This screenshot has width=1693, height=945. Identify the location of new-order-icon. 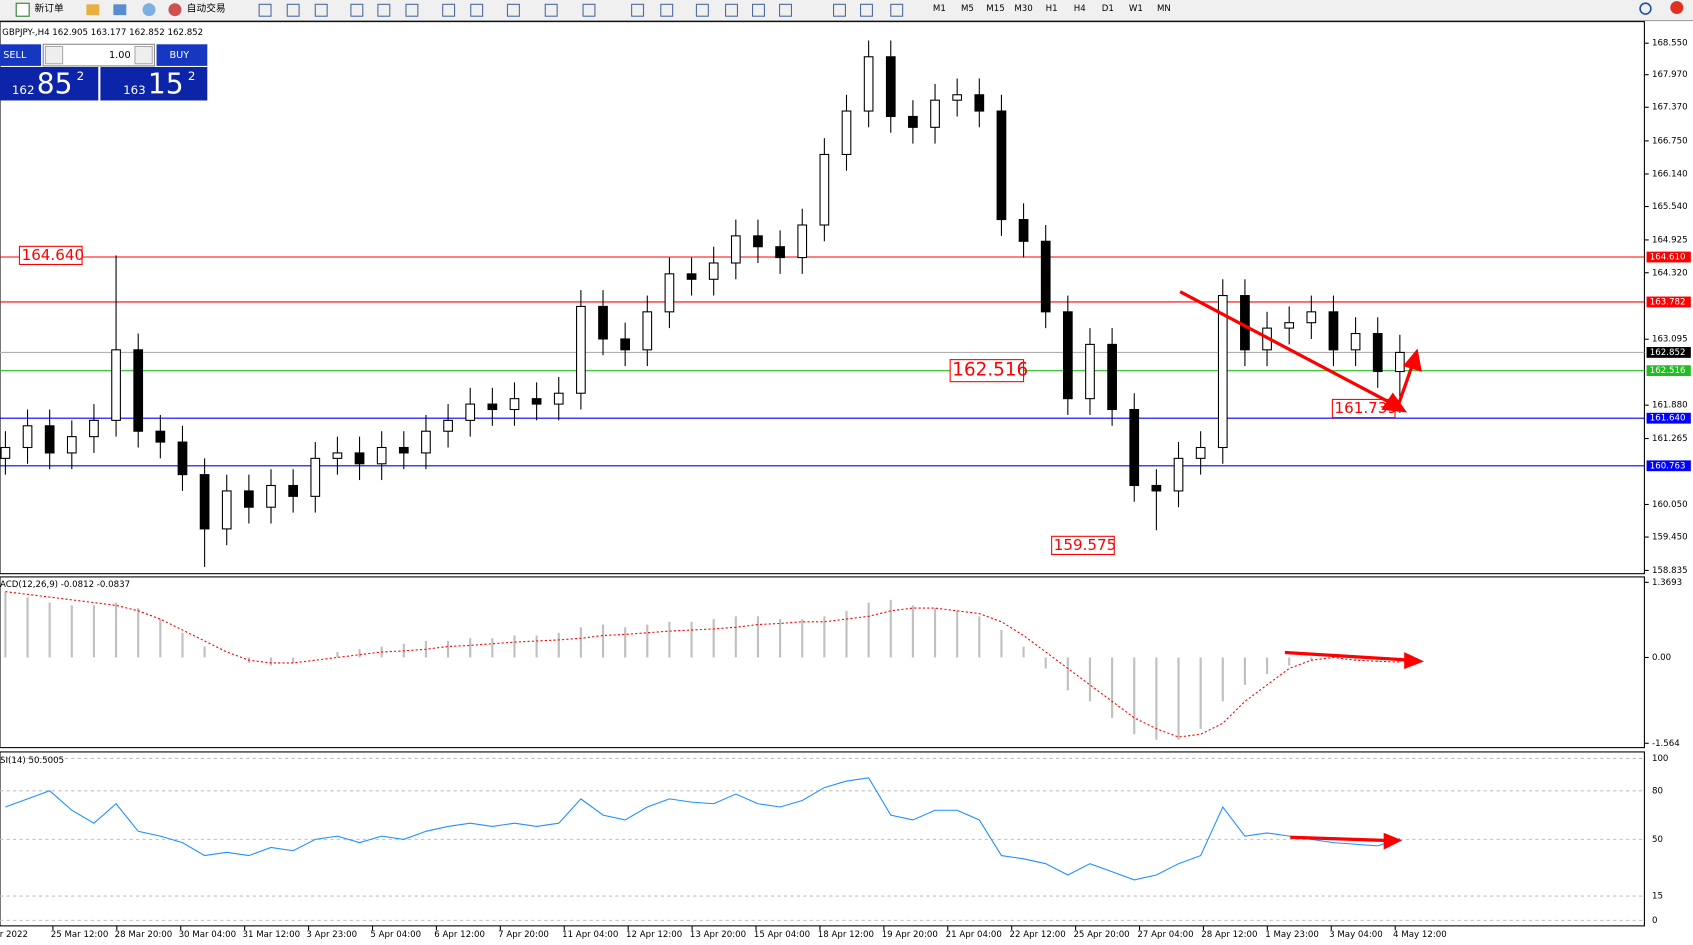
(22, 9).